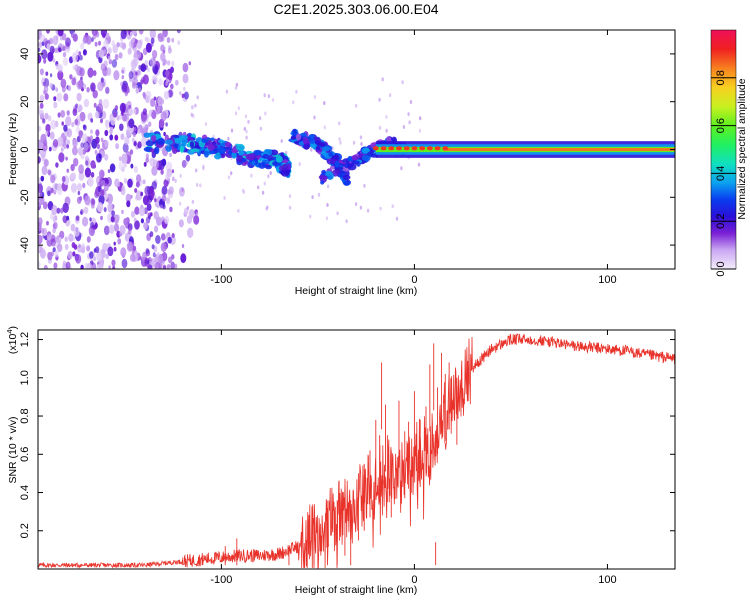 Image resolution: width=750 pixels, height=600 pixels. I want to click on y-tick-label: 0.6, so click(25, 454).